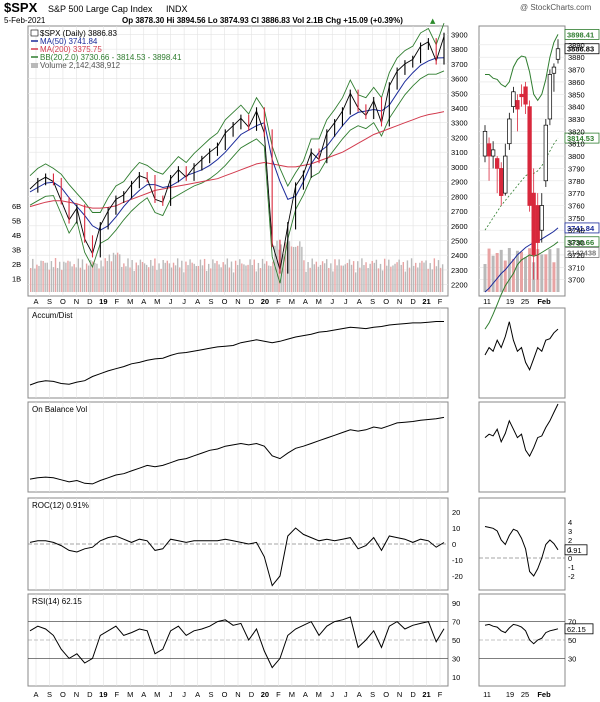 The image size is (600, 702). What do you see at coordinates (16, 250) in the screenshot?
I see `volume-tick-label: 3B` at bounding box center [16, 250].